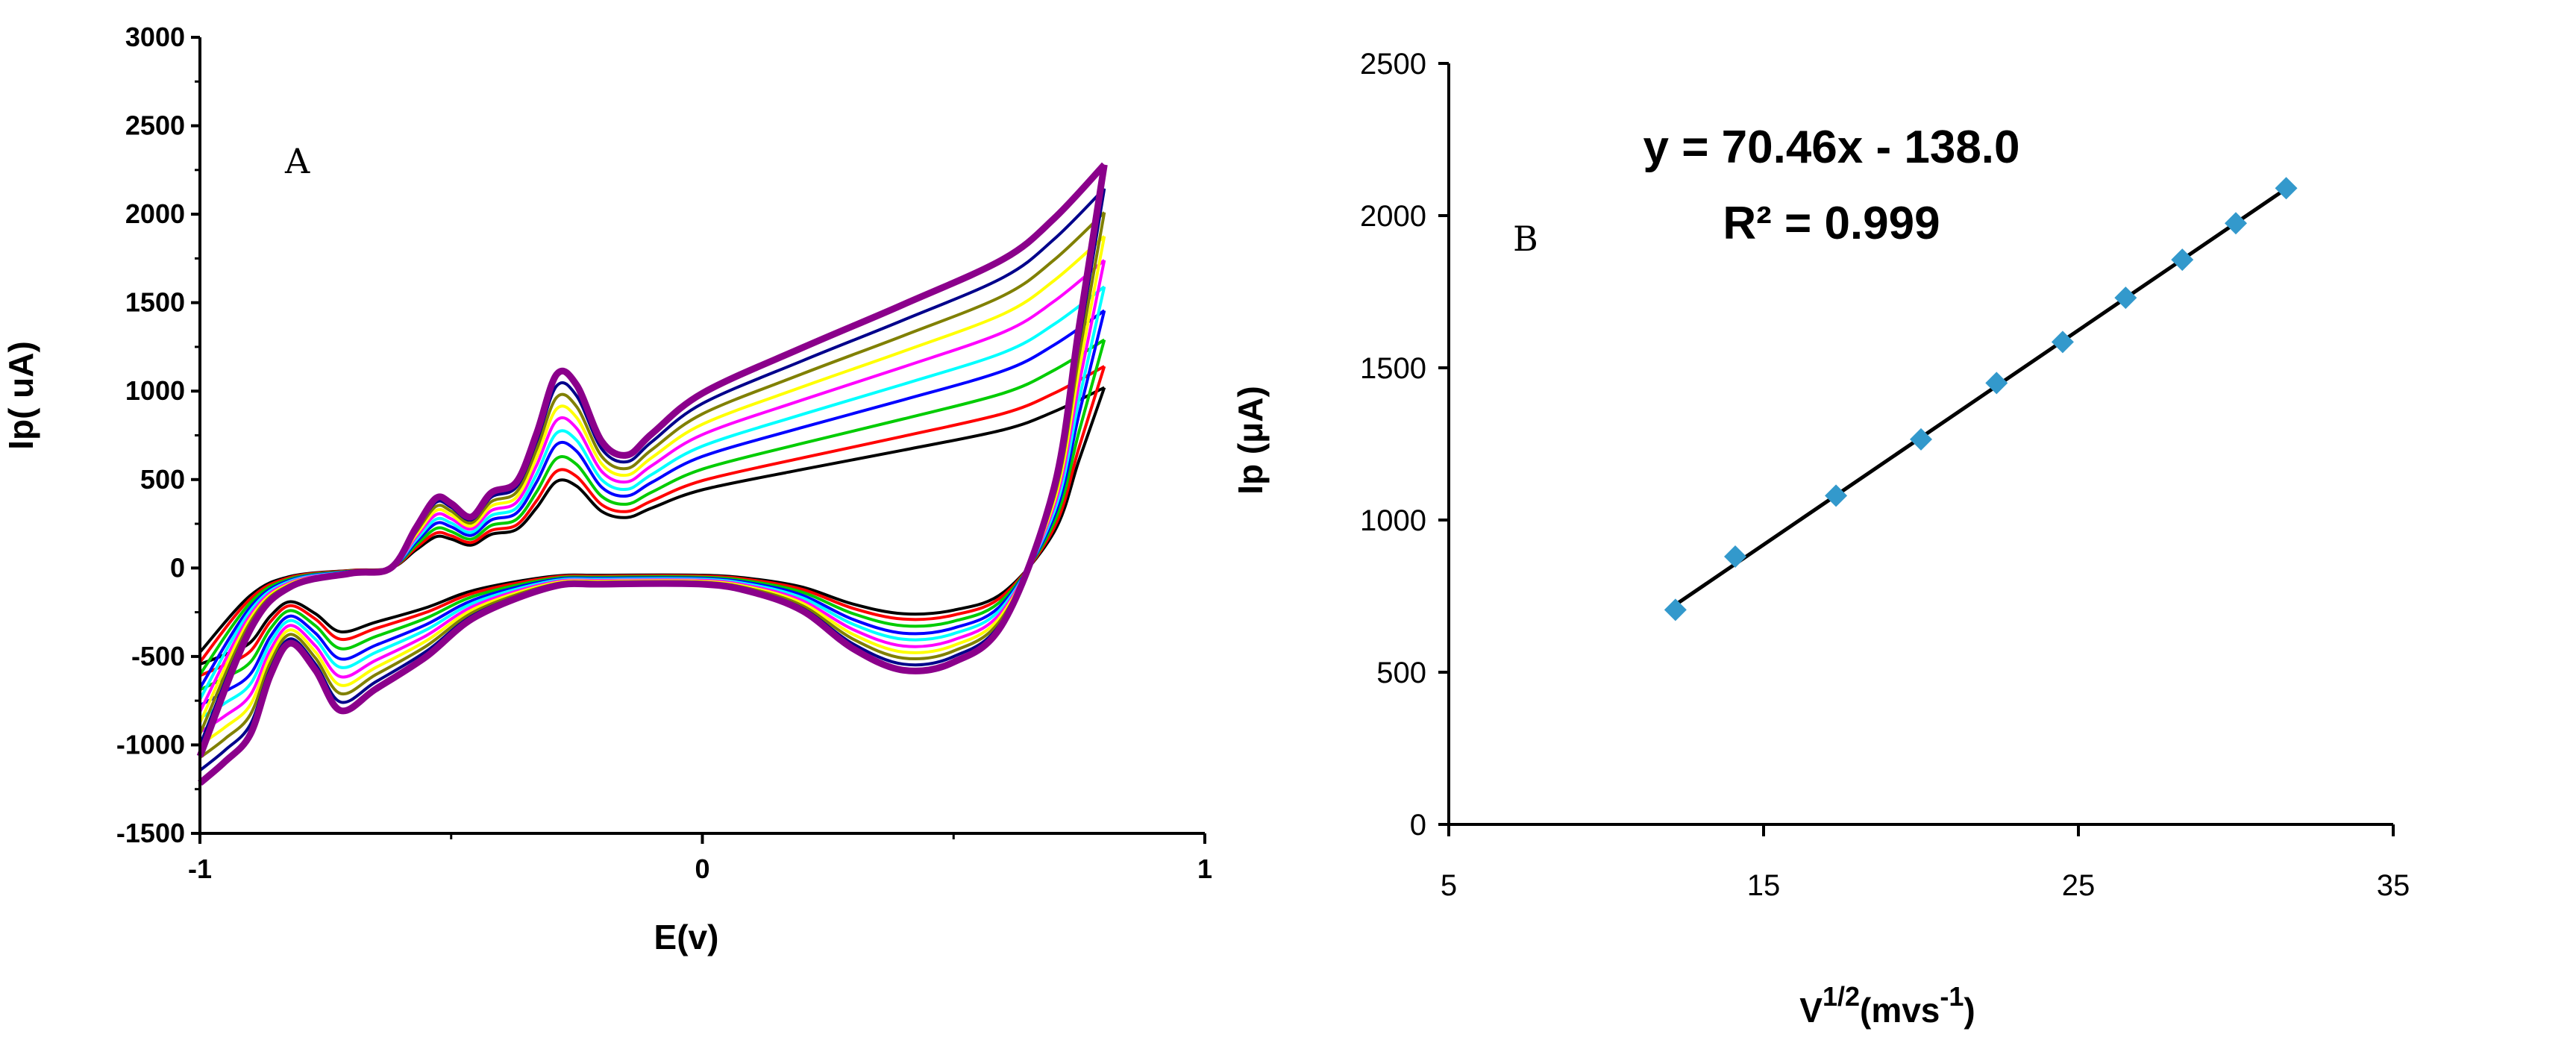  Describe the element at coordinates (1969, 1010) in the screenshot. I see `b-x-axis-title-close: )` at that location.